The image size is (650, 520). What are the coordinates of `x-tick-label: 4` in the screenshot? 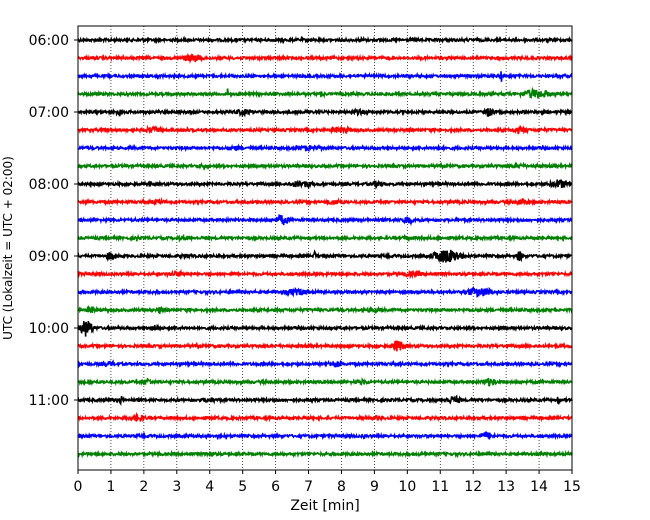 It's located at (209, 487).